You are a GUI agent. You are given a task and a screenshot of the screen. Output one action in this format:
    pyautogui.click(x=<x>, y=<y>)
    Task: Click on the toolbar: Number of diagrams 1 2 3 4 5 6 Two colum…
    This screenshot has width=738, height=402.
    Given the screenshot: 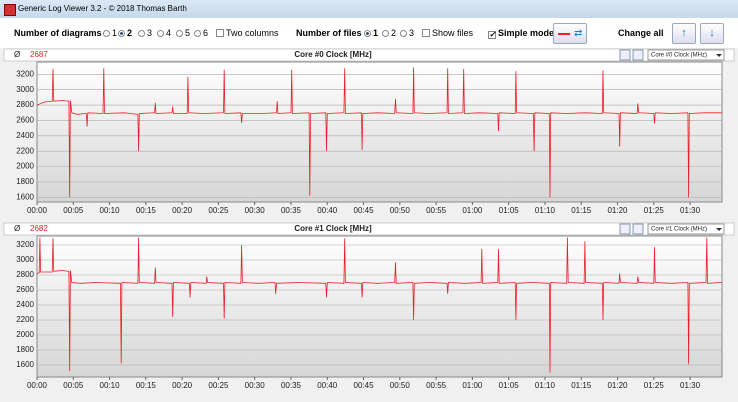 What is the action you would take?
    pyautogui.click(x=369, y=33)
    